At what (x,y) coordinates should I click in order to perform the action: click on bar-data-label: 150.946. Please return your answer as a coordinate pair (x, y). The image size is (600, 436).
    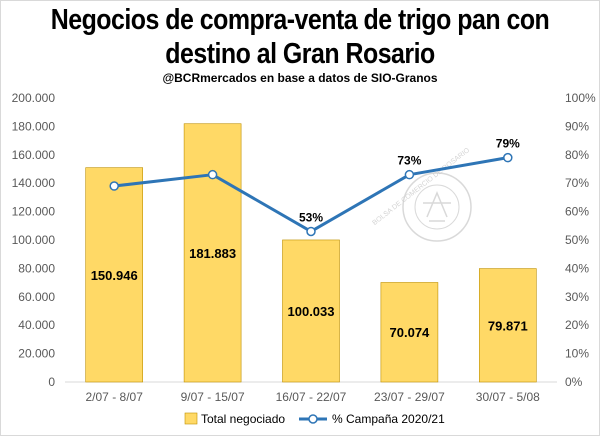
    Looking at the image, I should click on (114, 275).